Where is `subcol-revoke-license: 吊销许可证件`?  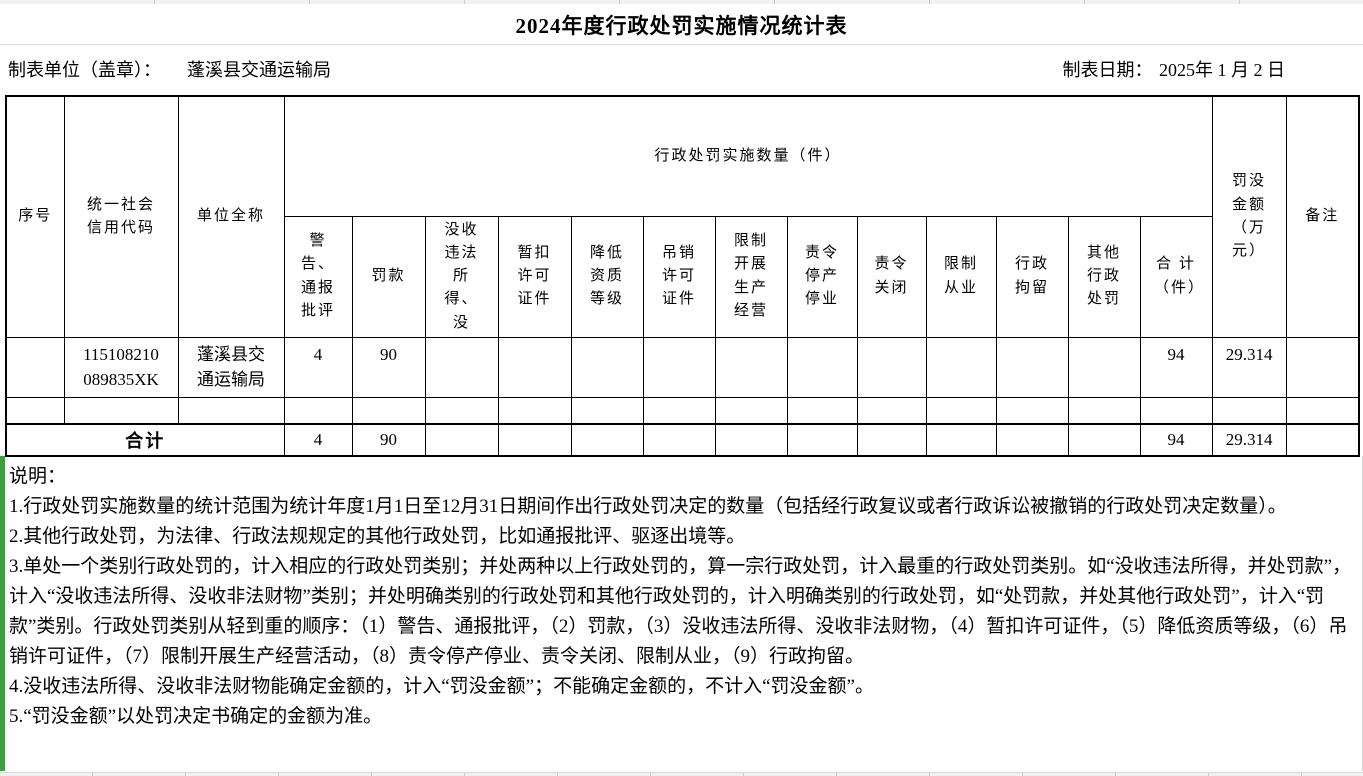
subcol-revoke-license: 吊销许可证件 is located at coordinates (679, 276).